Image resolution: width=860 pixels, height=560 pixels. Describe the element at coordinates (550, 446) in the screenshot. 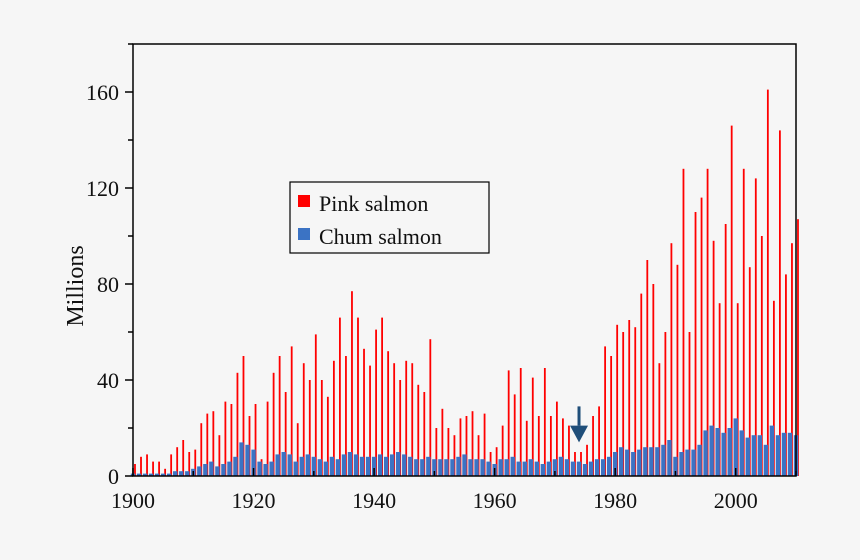

I see `bar-pink-1969` at that location.